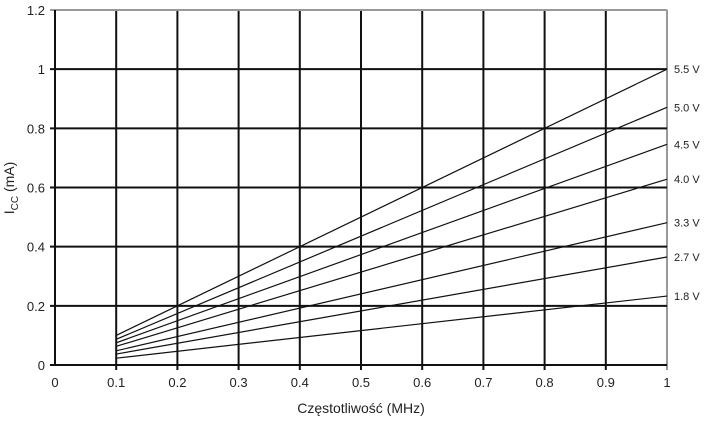 This screenshot has height=422, width=707. What do you see at coordinates (687, 258) in the screenshot?
I see `series-label: 2.7 V` at bounding box center [687, 258].